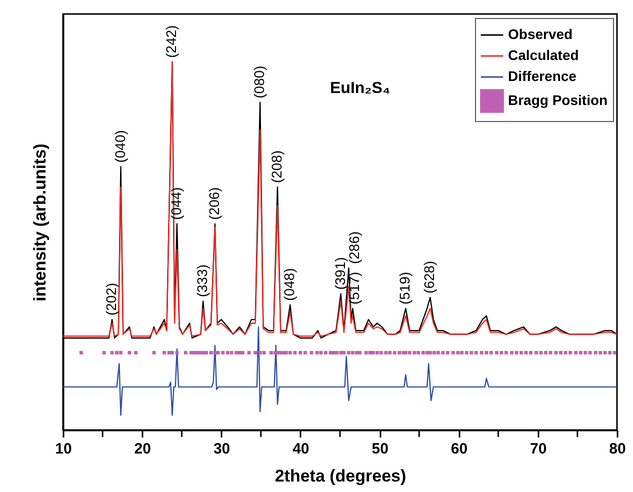  What do you see at coordinates (301, 449) in the screenshot?
I see `x-tick-label: 40` at bounding box center [301, 449].